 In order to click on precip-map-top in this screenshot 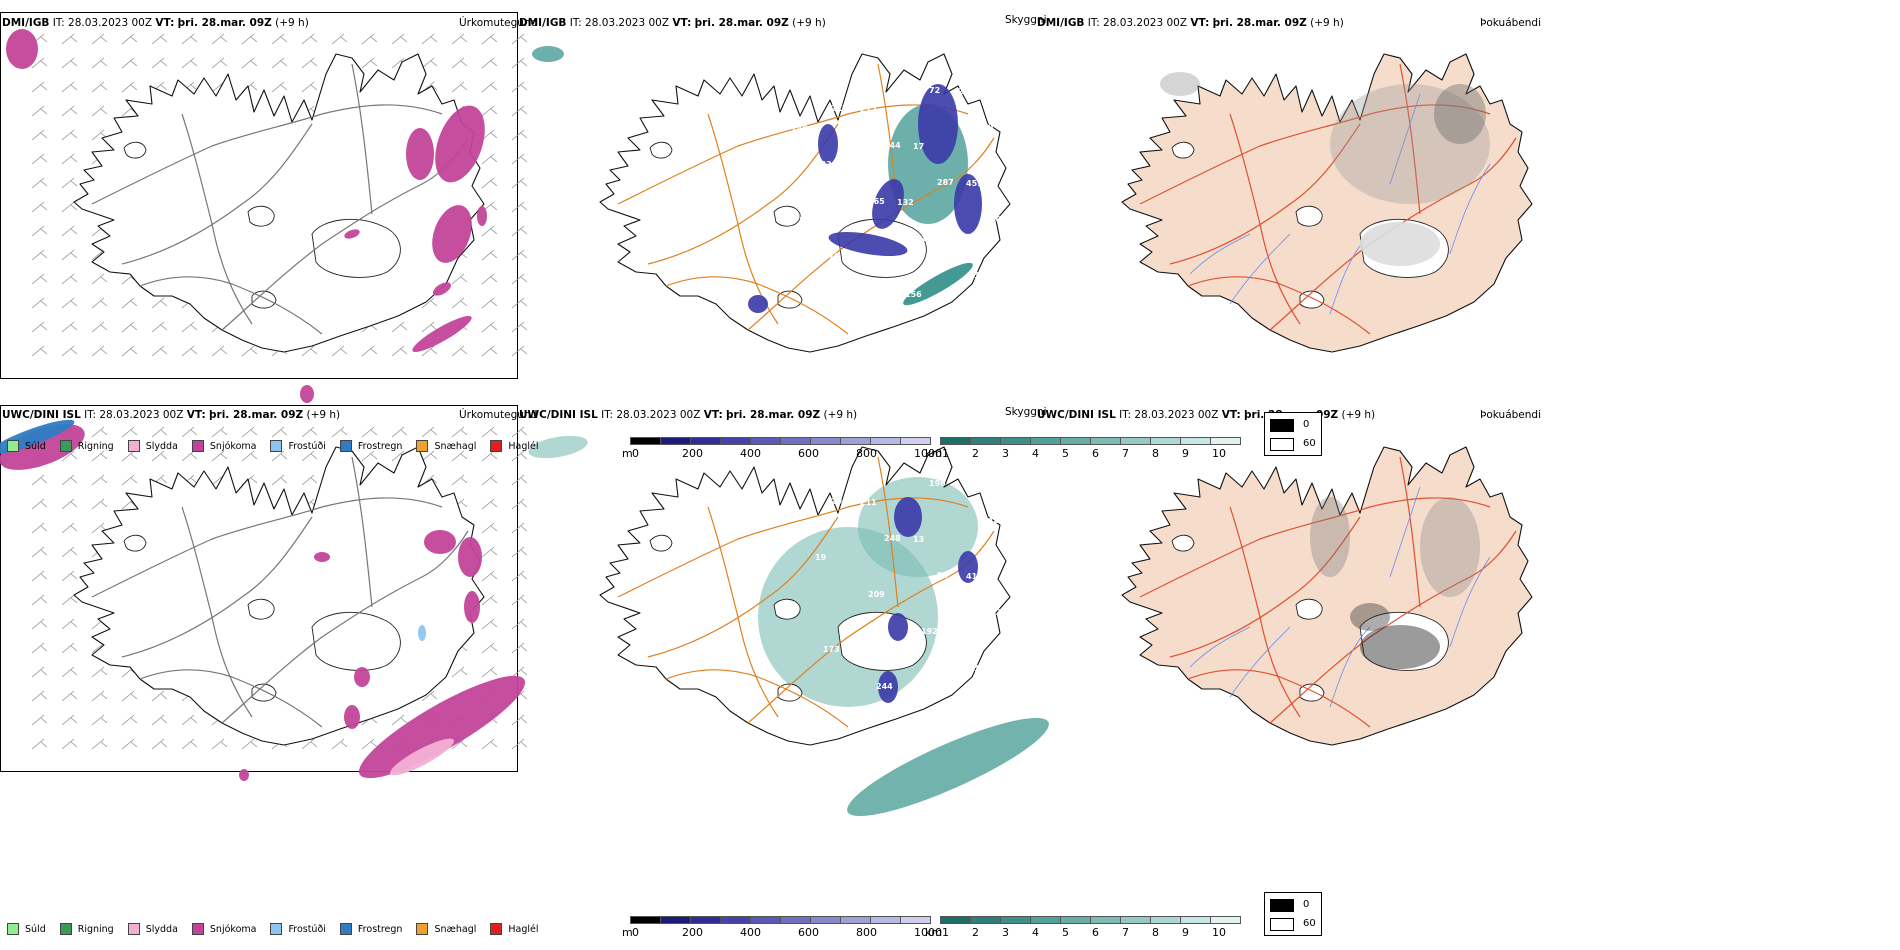, I will do `click(267, 216)`.